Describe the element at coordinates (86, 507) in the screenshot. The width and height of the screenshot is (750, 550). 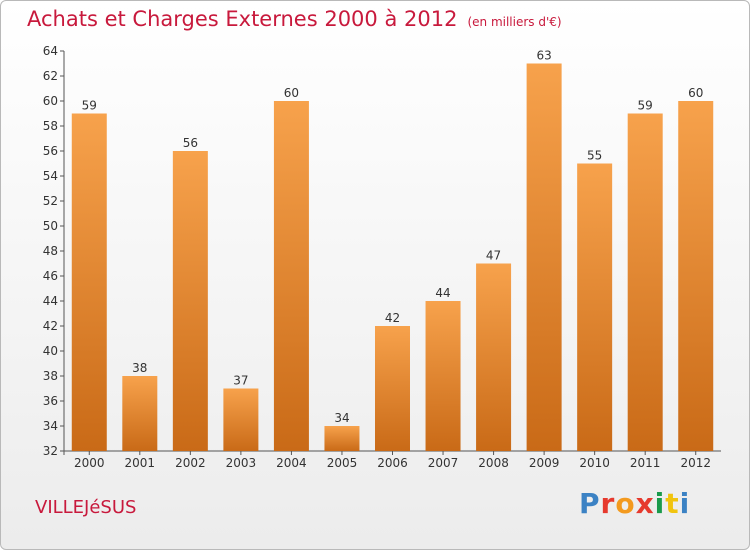
I see `commune-name: VILLEJéSUS` at that location.